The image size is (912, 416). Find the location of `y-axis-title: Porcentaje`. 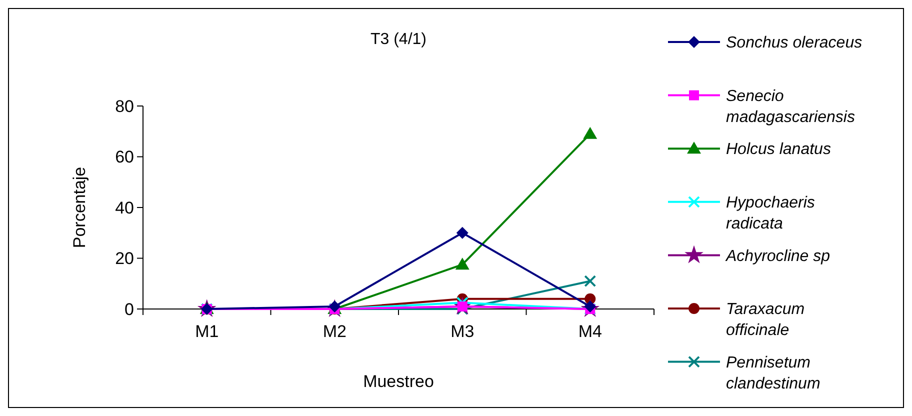

y-axis-title: Porcentaje is located at coordinates (79, 207).